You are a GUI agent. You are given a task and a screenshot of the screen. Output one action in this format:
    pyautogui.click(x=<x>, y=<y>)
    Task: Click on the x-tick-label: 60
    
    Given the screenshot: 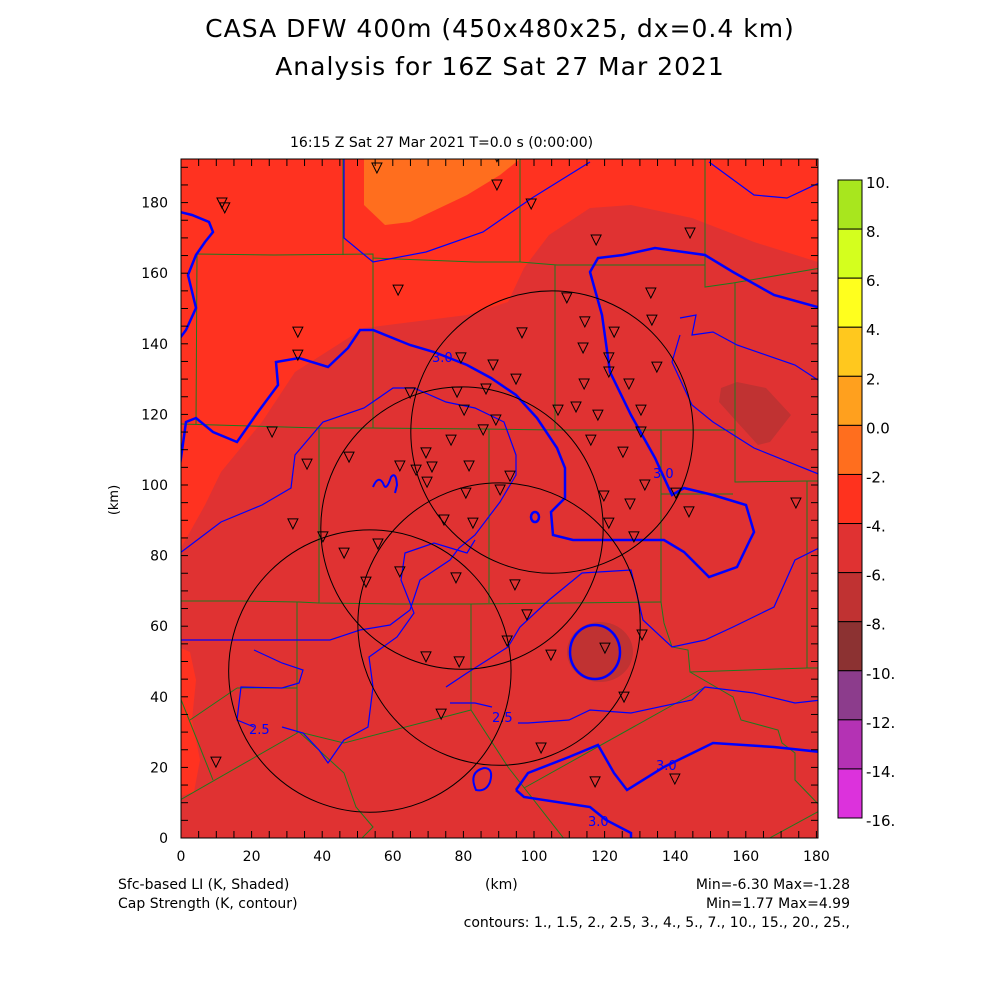 What is the action you would take?
    pyautogui.click(x=393, y=857)
    